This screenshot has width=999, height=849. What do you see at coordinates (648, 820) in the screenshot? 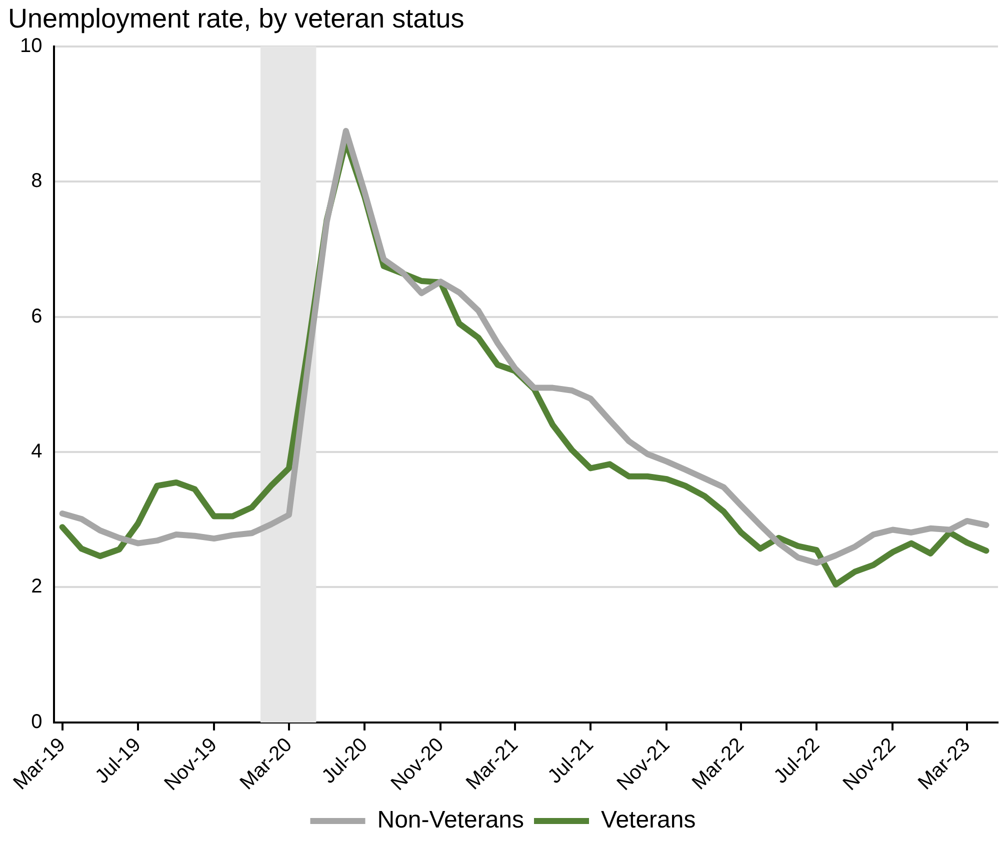
I see `legend-label: Veterans` at bounding box center [648, 820].